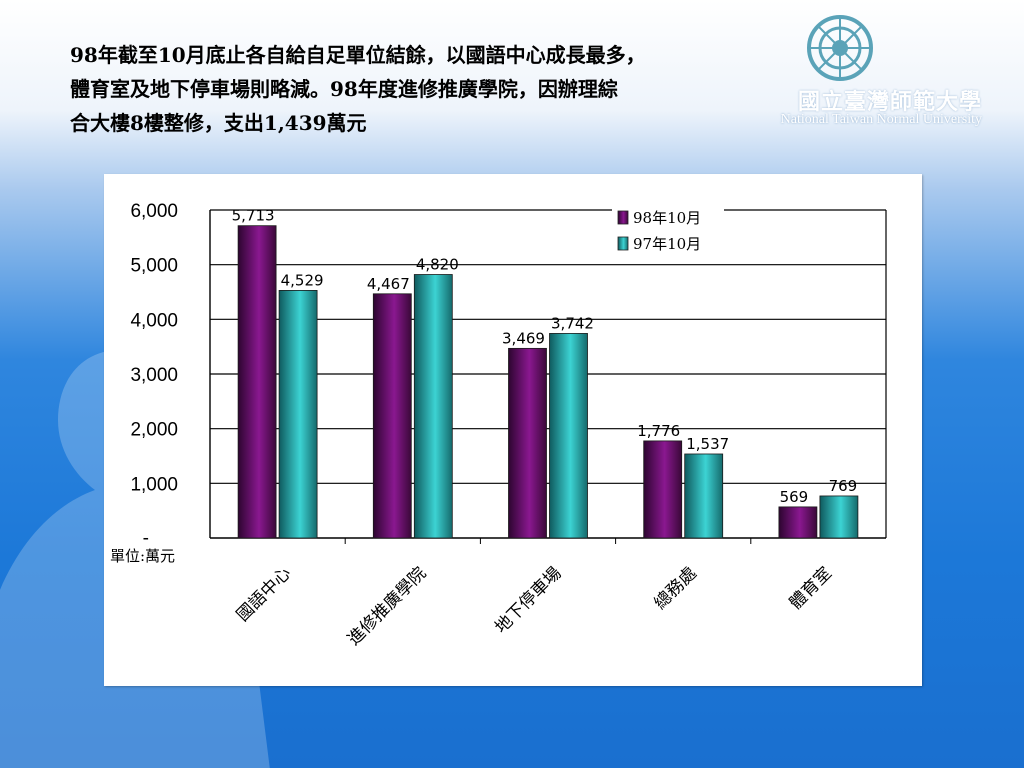 The height and width of the screenshot is (770, 1024). What do you see at coordinates (676, 588) in the screenshot?
I see `x-tick-label: 總務處` at bounding box center [676, 588].